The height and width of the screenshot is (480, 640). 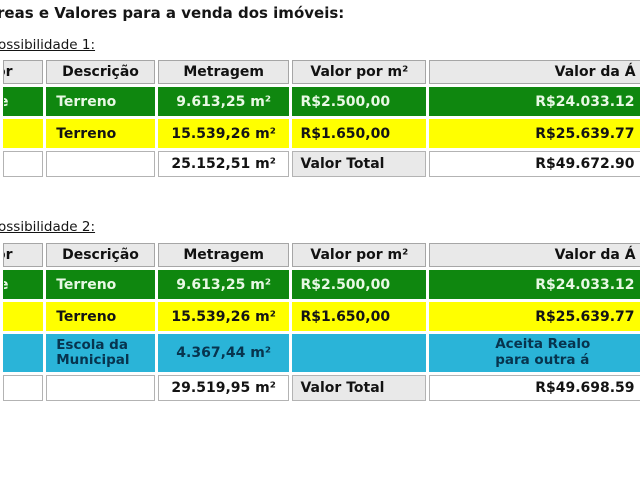 I want to click on sector-cell: l, so click(x=23, y=353).